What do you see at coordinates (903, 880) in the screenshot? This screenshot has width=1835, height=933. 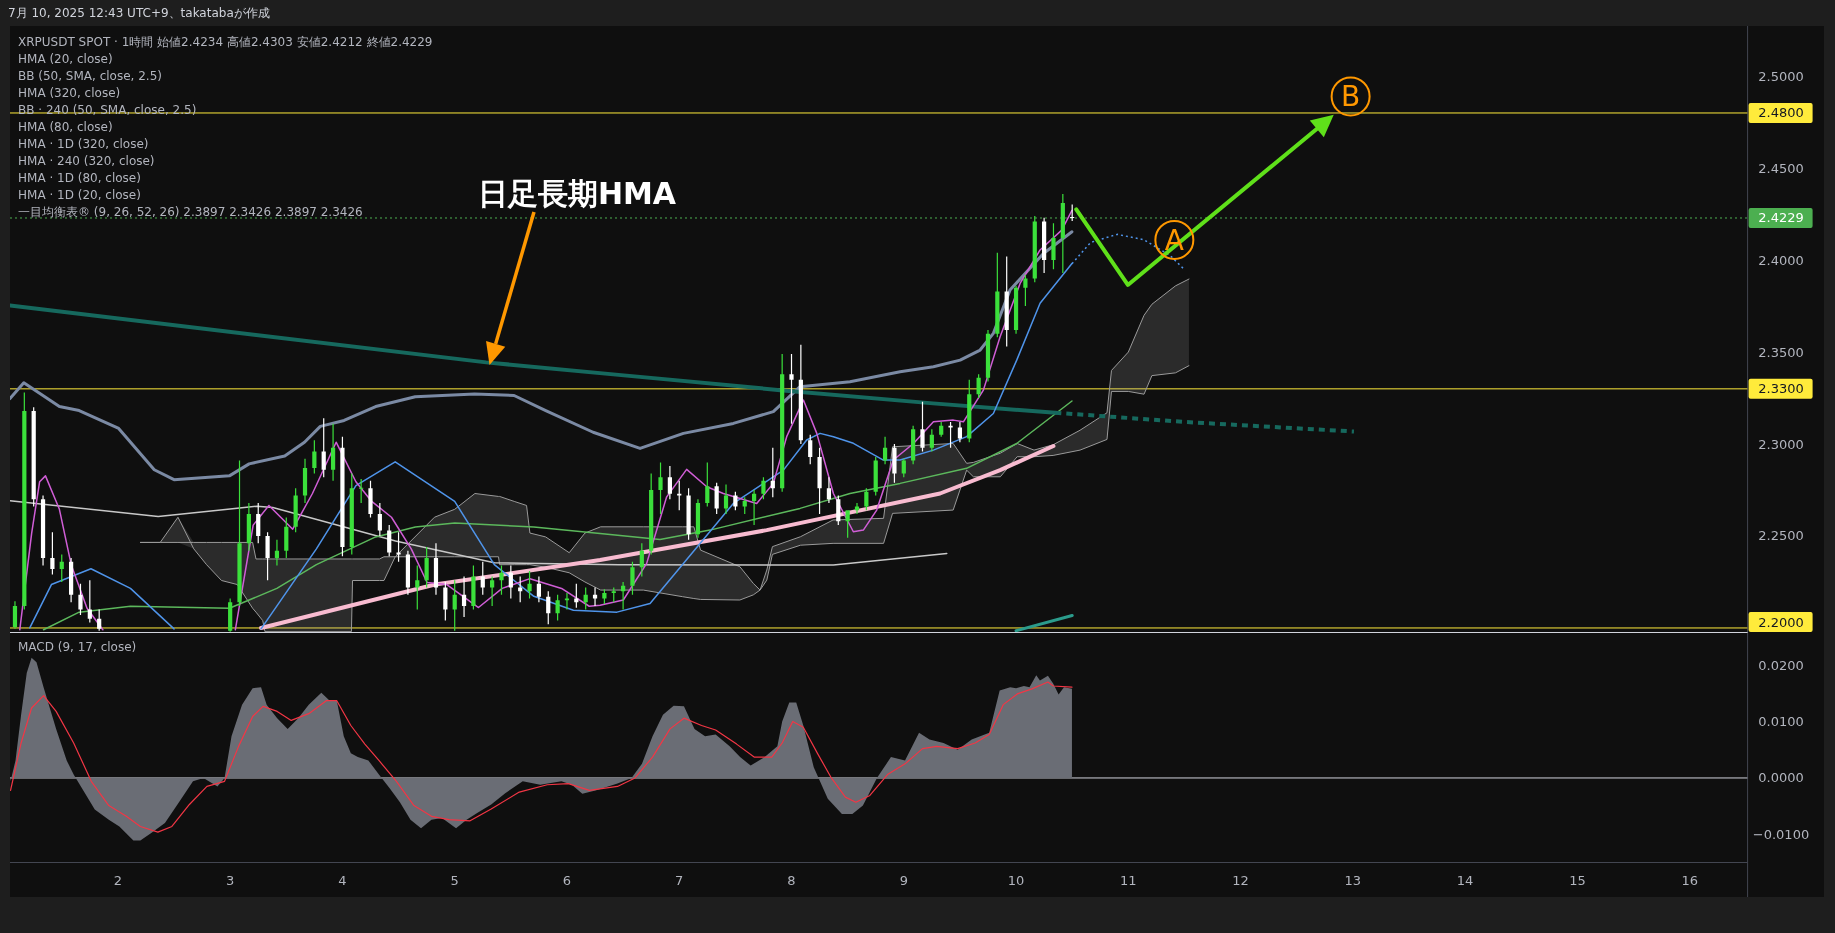 I see `x-tick-label: 9` at bounding box center [903, 880].